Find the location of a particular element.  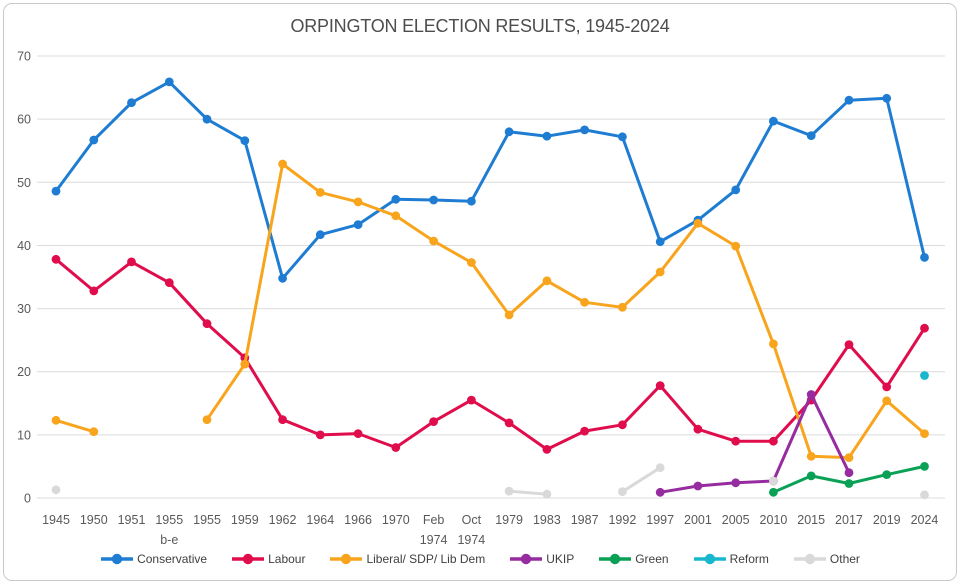

legend-label: UKIP is located at coordinates (560, 559).